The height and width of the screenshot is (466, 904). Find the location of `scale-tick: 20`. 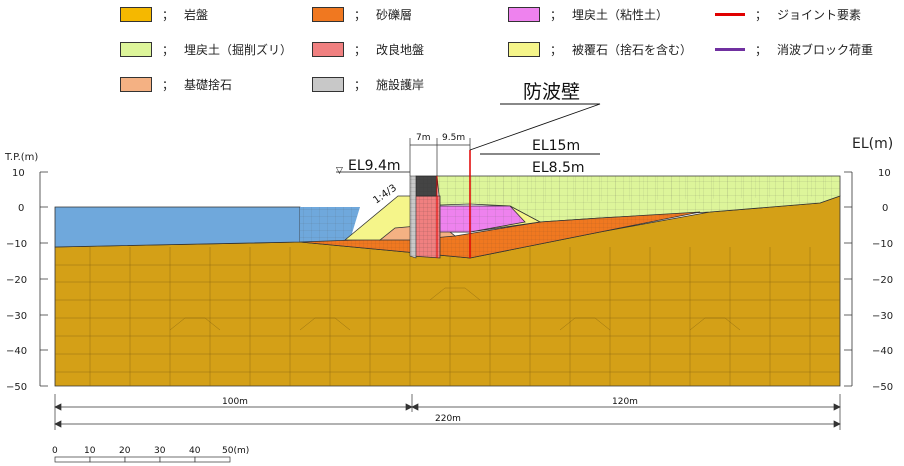

scale-tick: 20 is located at coordinates (125, 451).